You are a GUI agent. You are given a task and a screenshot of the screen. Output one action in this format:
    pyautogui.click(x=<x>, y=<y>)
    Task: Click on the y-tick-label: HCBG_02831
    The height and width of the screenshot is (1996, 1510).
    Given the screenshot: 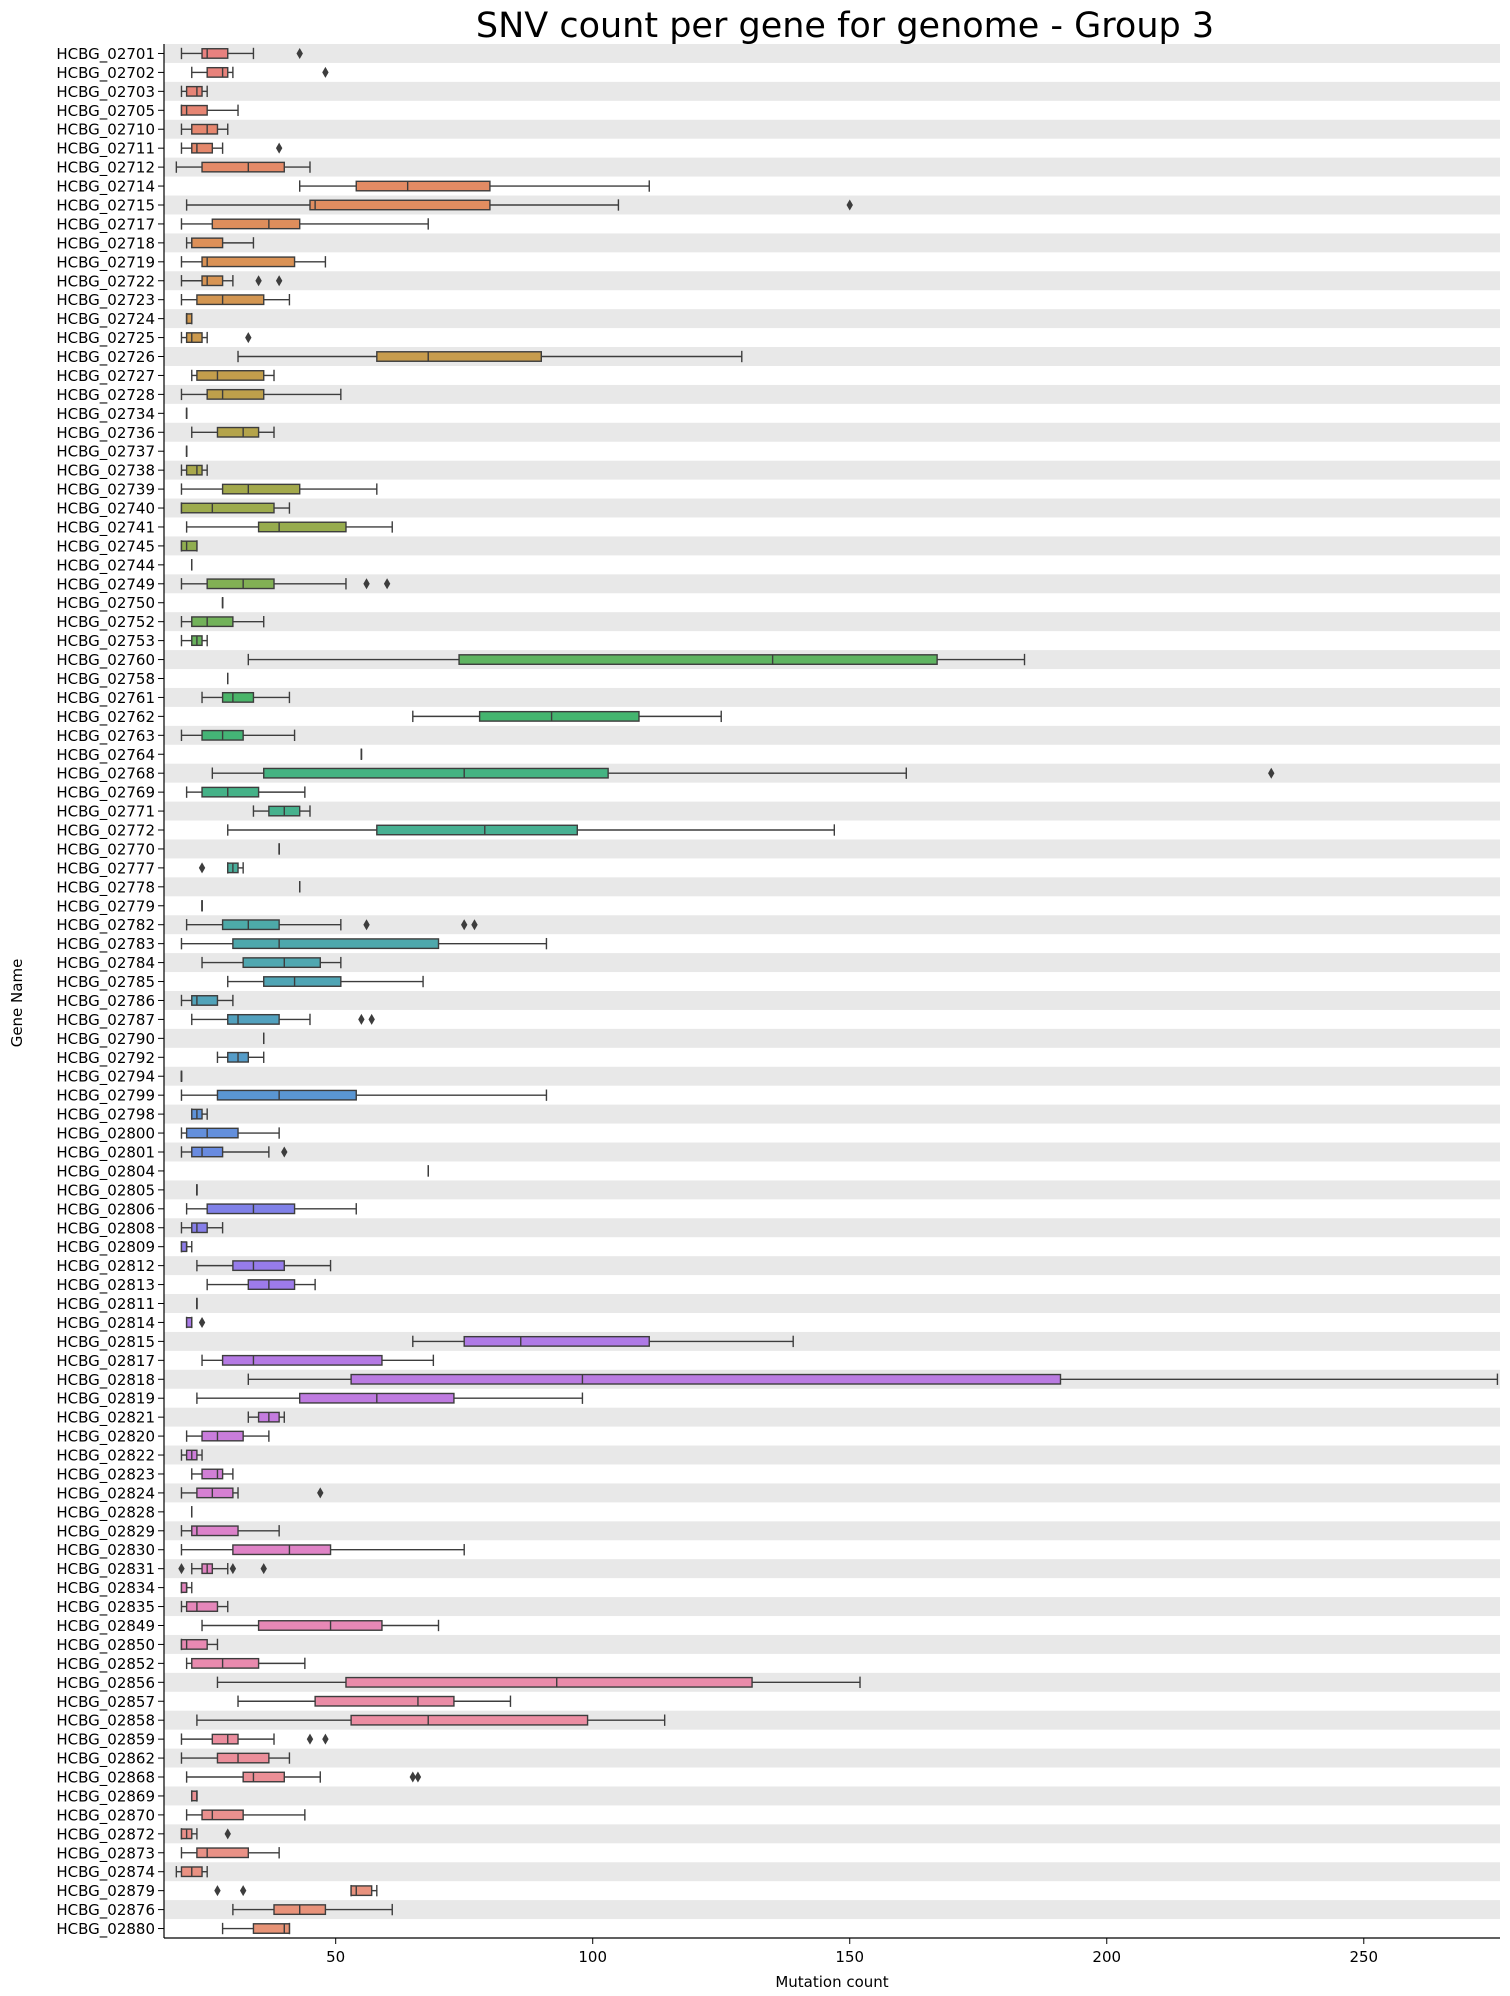 What is the action you would take?
    pyautogui.click(x=105, y=1569)
    